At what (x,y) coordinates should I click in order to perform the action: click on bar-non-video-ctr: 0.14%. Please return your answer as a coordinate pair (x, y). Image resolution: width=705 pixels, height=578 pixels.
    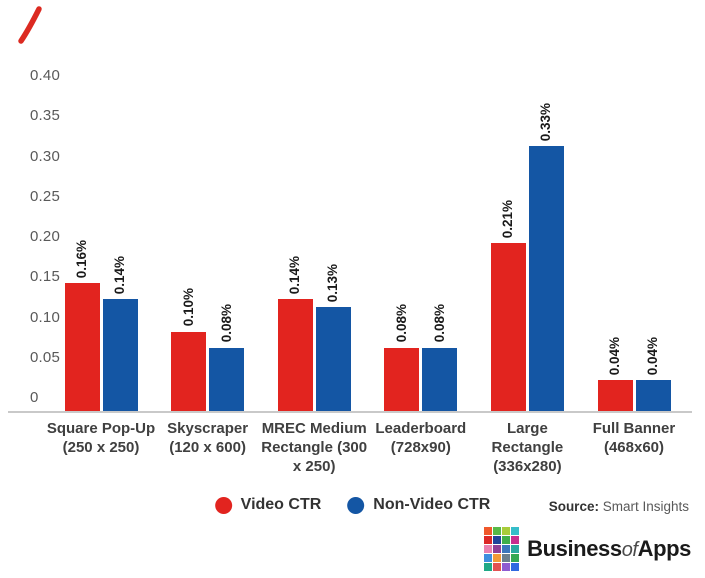
    Looking at the image, I should click on (120, 334).